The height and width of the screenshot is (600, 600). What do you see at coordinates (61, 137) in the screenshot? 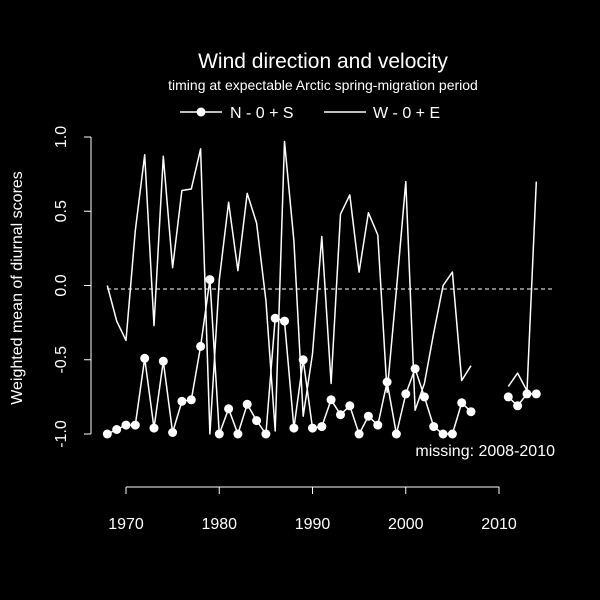
I see `y-tick-label-1.0: 1.0` at bounding box center [61, 137].